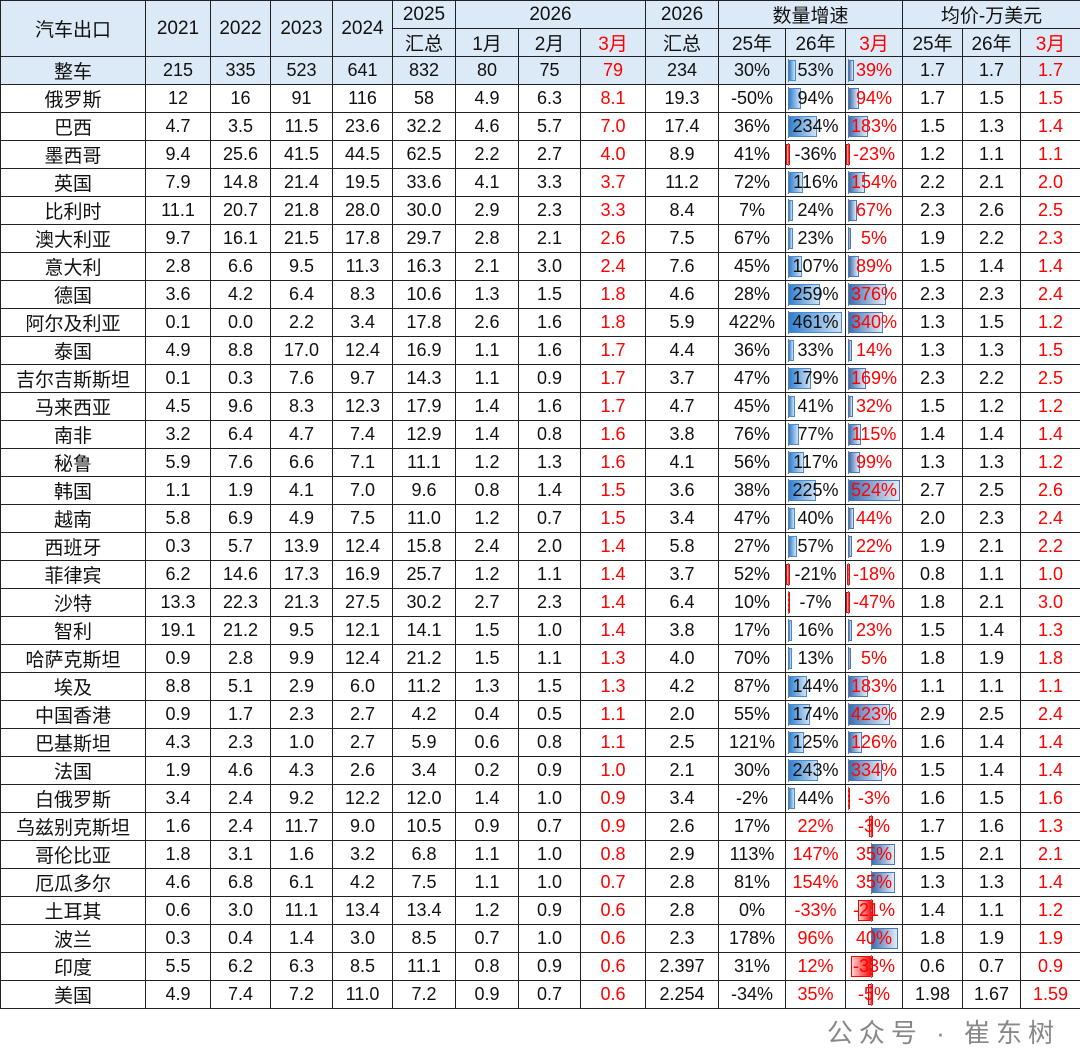 This screenshot has height=1054, width=1080. Describe the element at coordinates (240, 938) in the screenshot. I see `cell-value: 0.4` at that location.